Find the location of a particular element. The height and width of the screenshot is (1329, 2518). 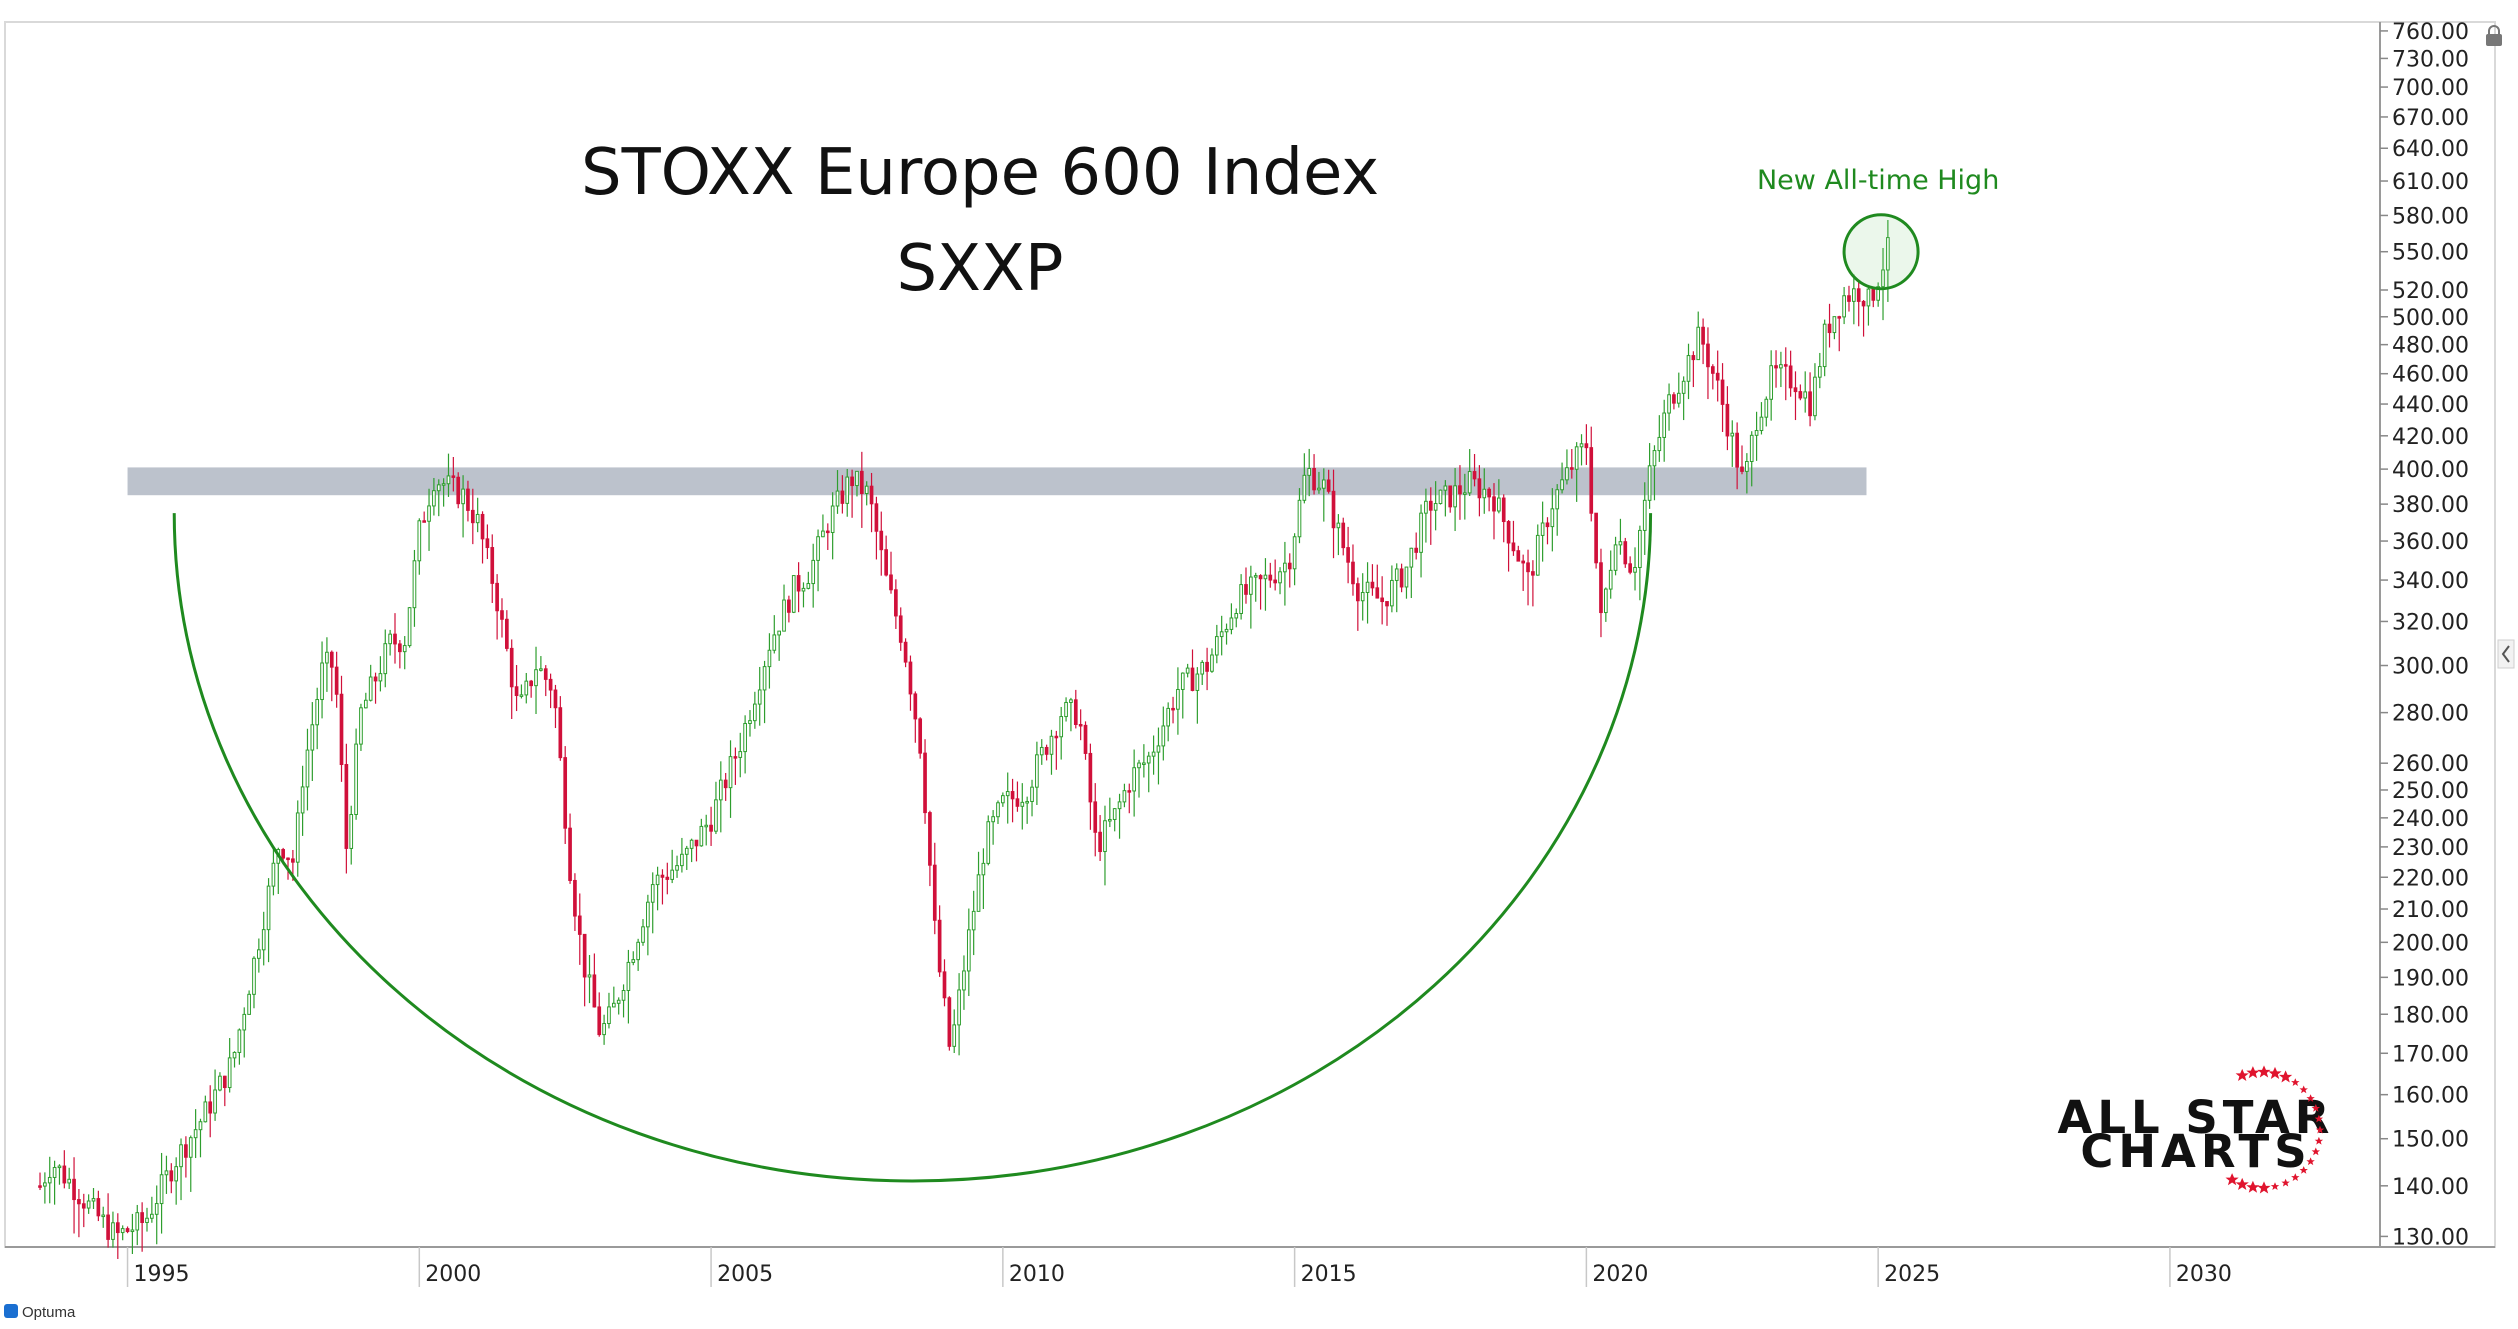

logo-line2: CHARTS is located at coordinates (2195, 1151).